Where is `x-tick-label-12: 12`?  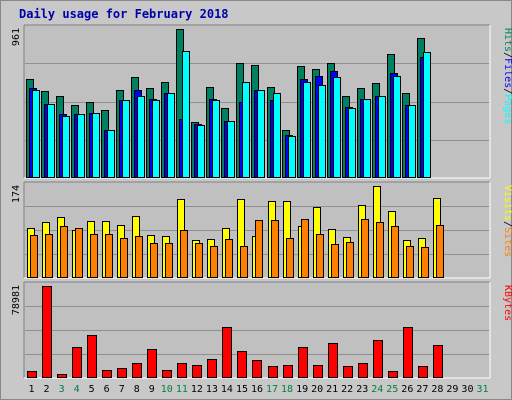
x-tick-label-12: 12 is located at coordinates (197, 389).